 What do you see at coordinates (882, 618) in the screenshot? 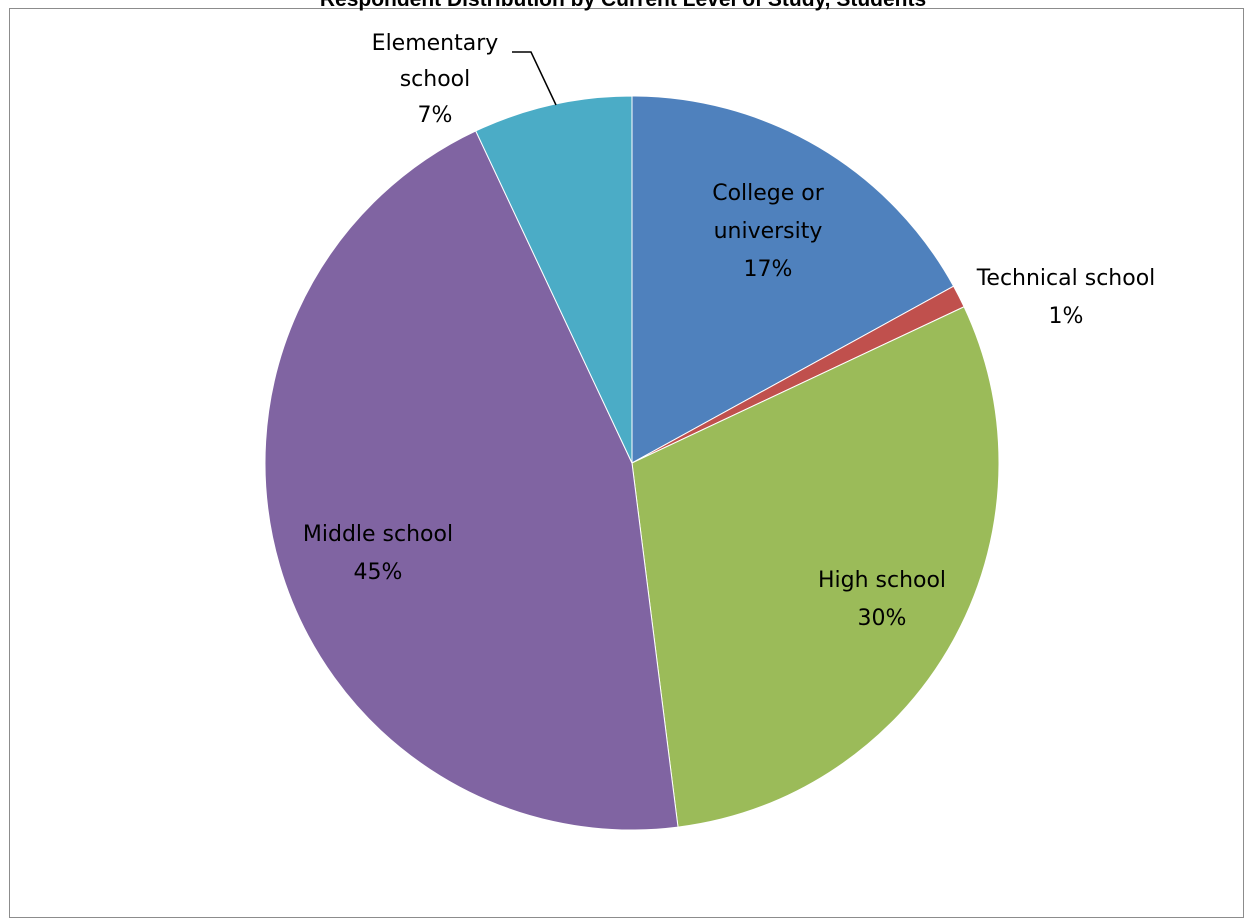
I see `data-label-line: 30%` at bounding box center [882, 618].